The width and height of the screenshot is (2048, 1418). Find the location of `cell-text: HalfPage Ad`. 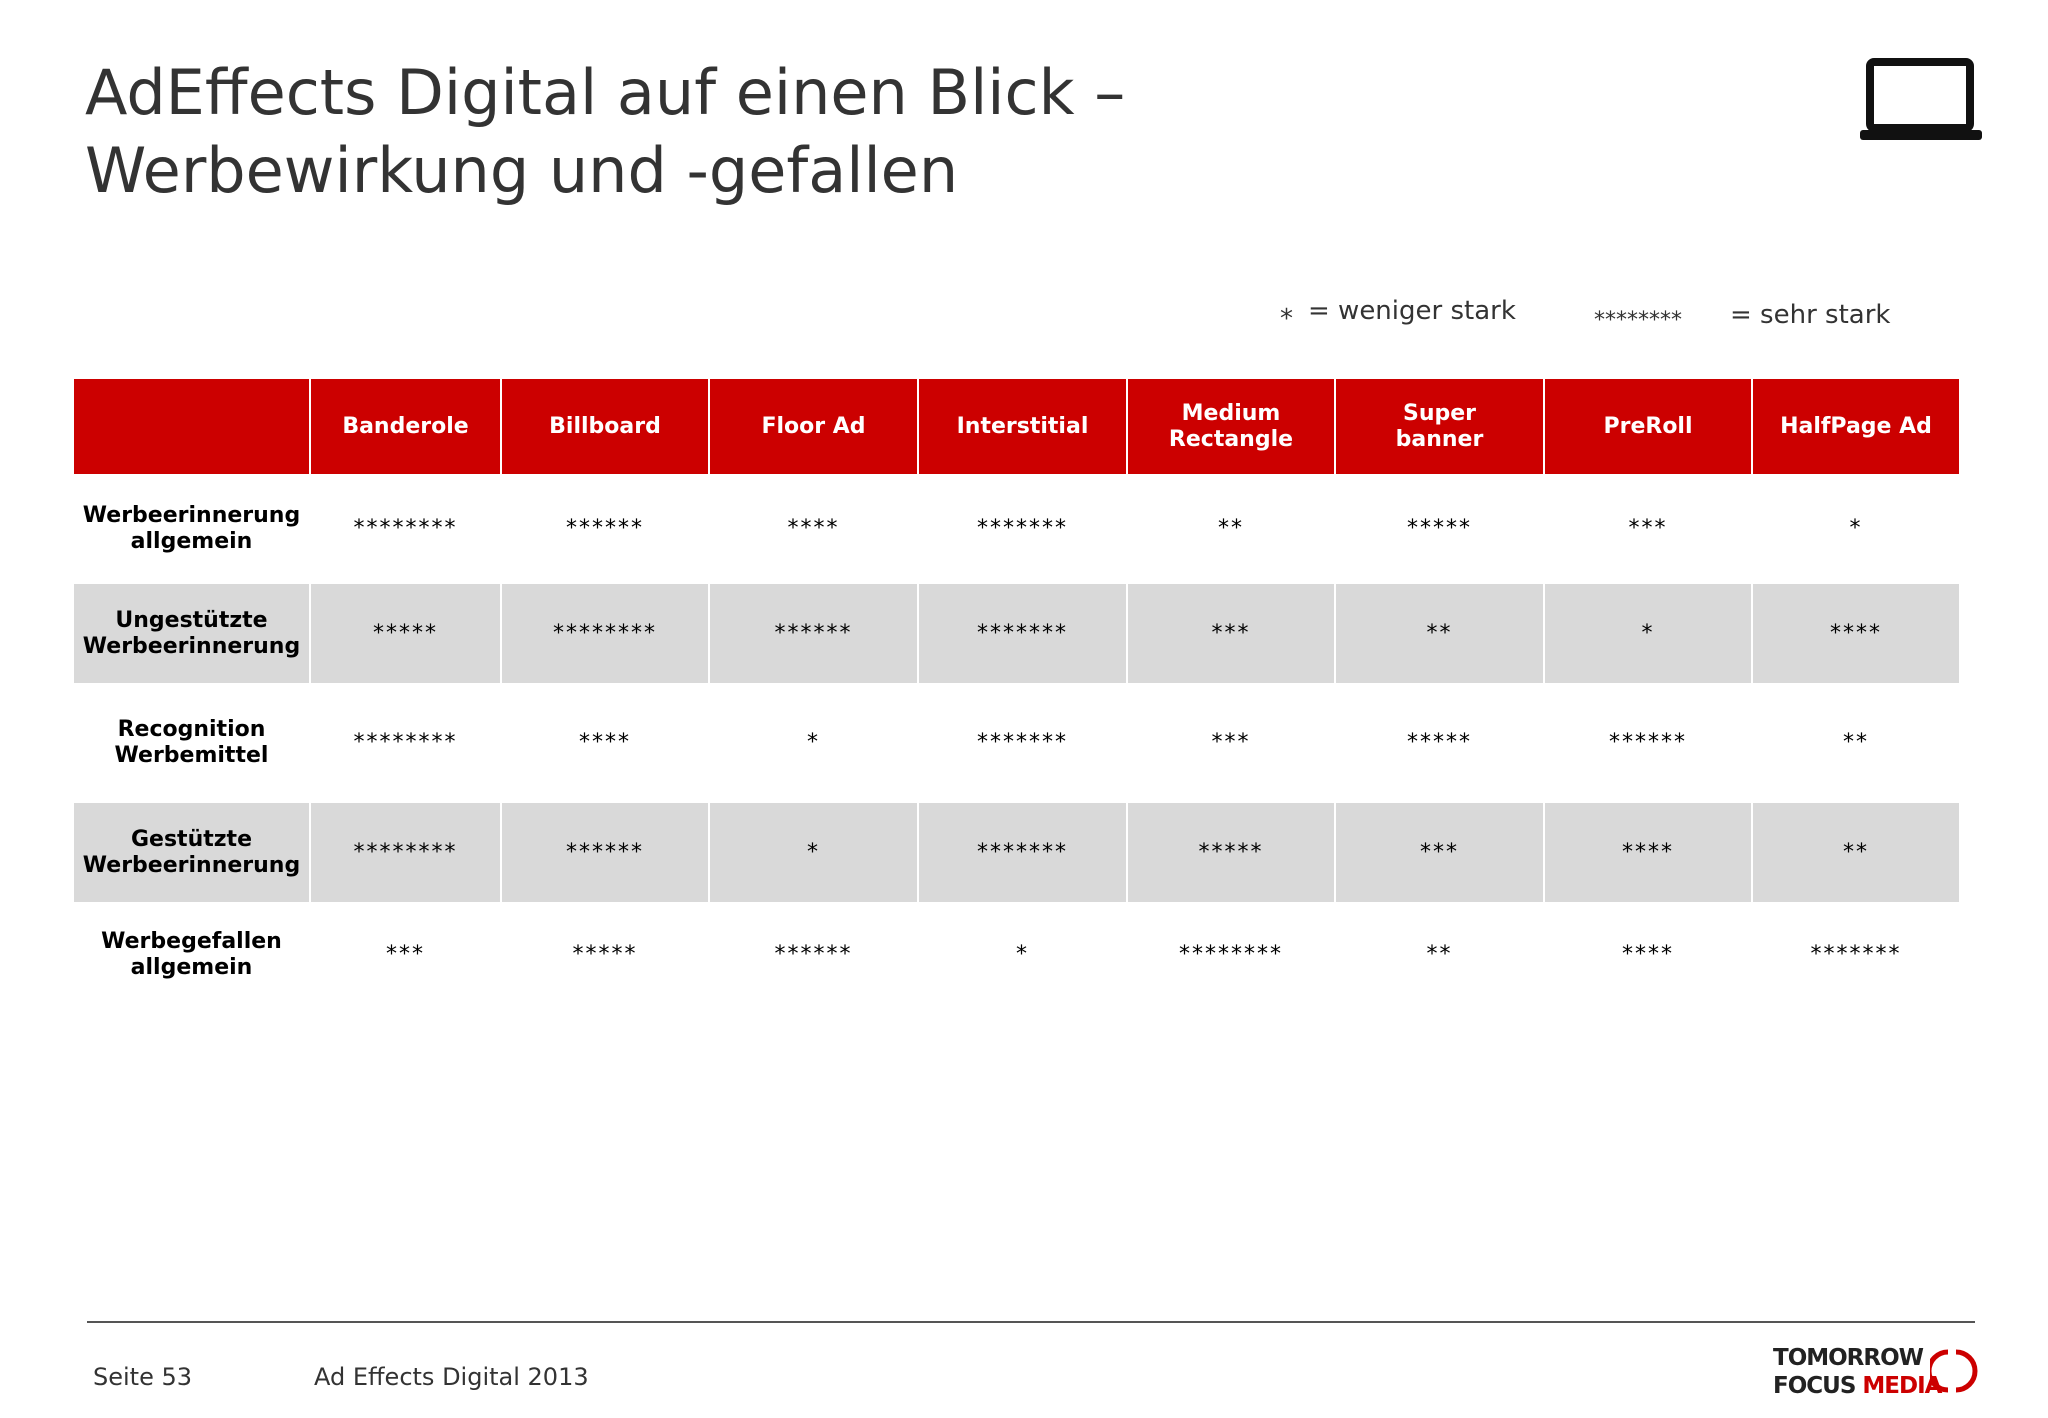

cell-text: HalfPage Ad is located at coordinates (1856, 426).